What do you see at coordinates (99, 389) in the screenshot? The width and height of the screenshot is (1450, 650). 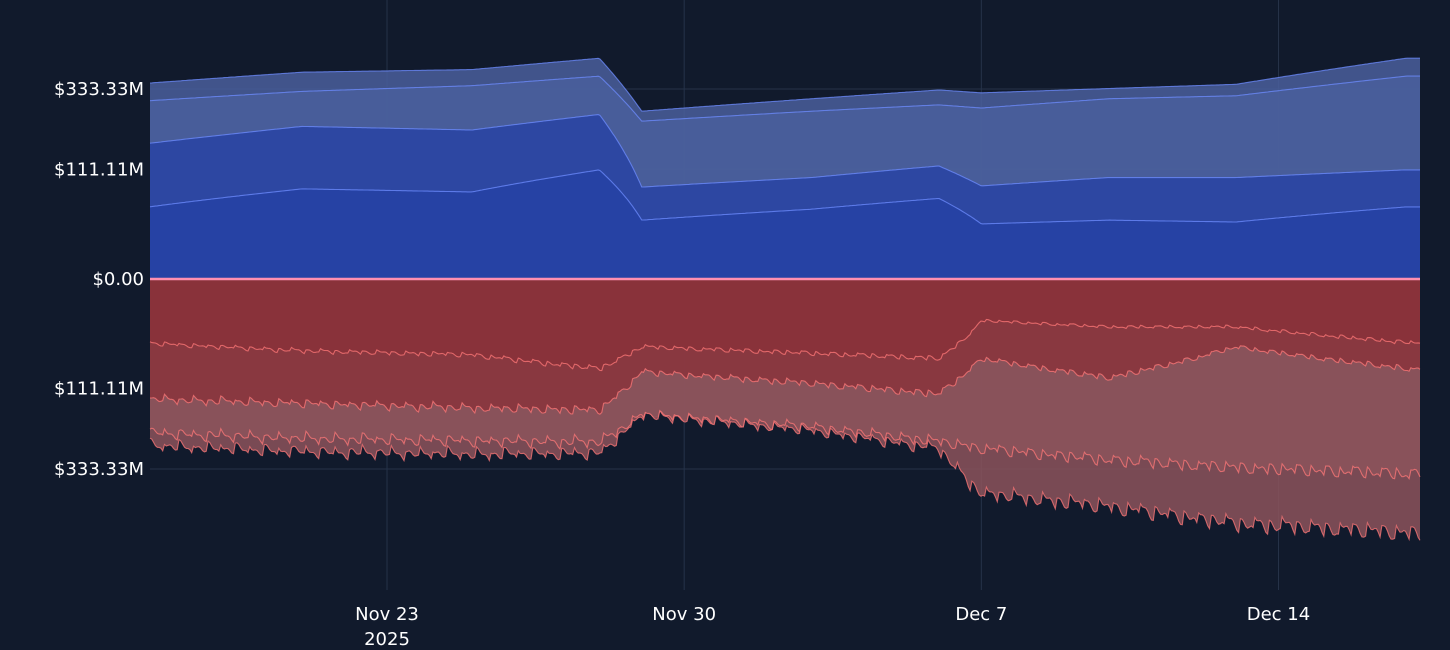 I see `y-tick-label-3: $111.11M` at bounding box center [99, 389].